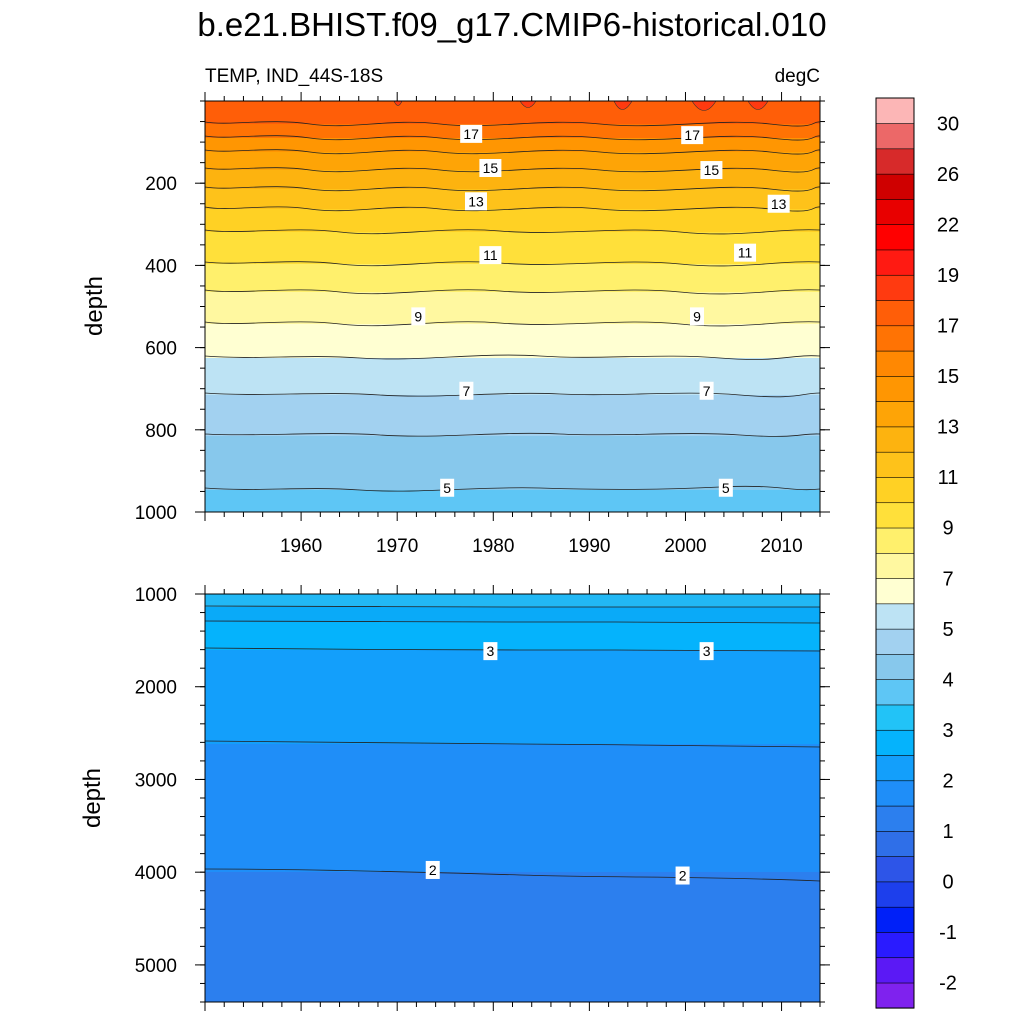 The width and height of the screenshot is (1024, 1029). Describe the element at coordinates (895, 553) in the screenshot. I see `colorbar-frame` at that location.